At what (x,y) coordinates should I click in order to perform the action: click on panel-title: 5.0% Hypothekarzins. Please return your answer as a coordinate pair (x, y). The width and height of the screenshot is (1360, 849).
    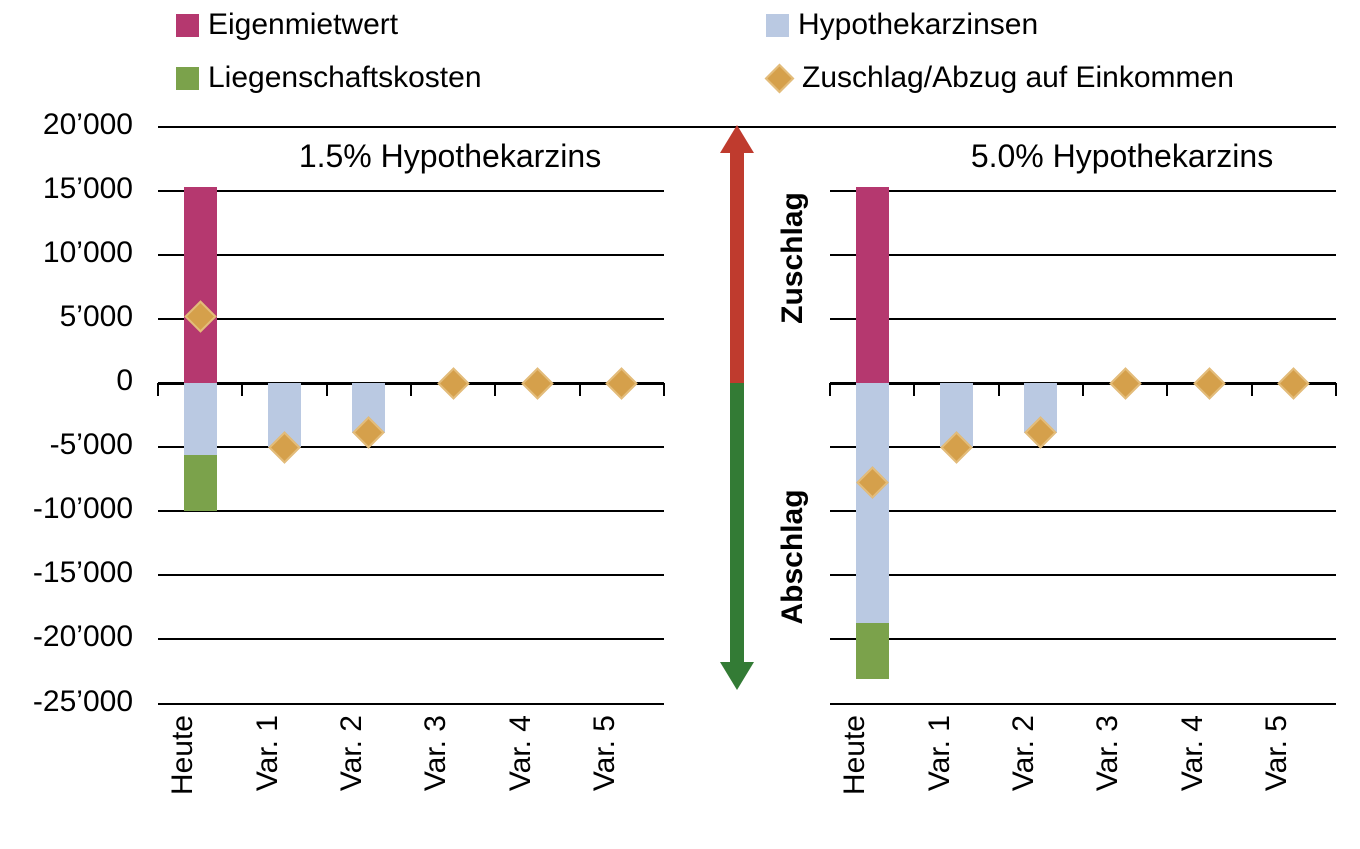
    Looking at the image, I should click on (1122, 156).